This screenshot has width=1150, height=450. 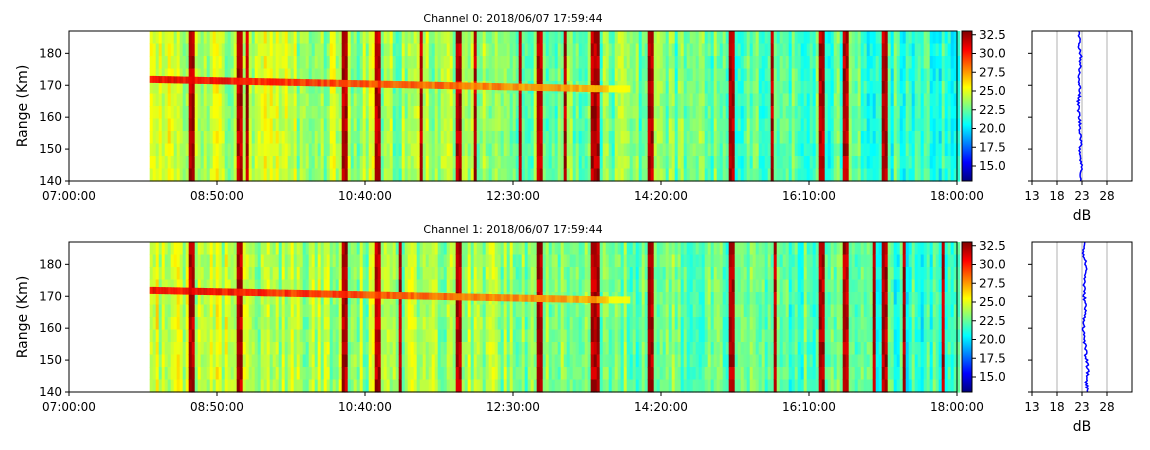 I want to click on chart-title: Channel 1: 2018/06/07 17:59:44, so click(x=512, y=229).